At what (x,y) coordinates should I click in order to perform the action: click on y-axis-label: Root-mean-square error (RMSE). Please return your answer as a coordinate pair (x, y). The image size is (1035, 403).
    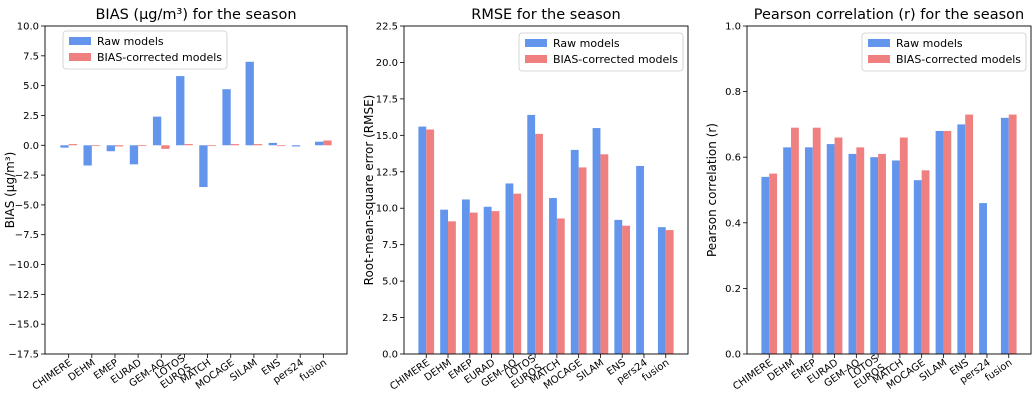
    Looking at the image, I should click on (369, 190).